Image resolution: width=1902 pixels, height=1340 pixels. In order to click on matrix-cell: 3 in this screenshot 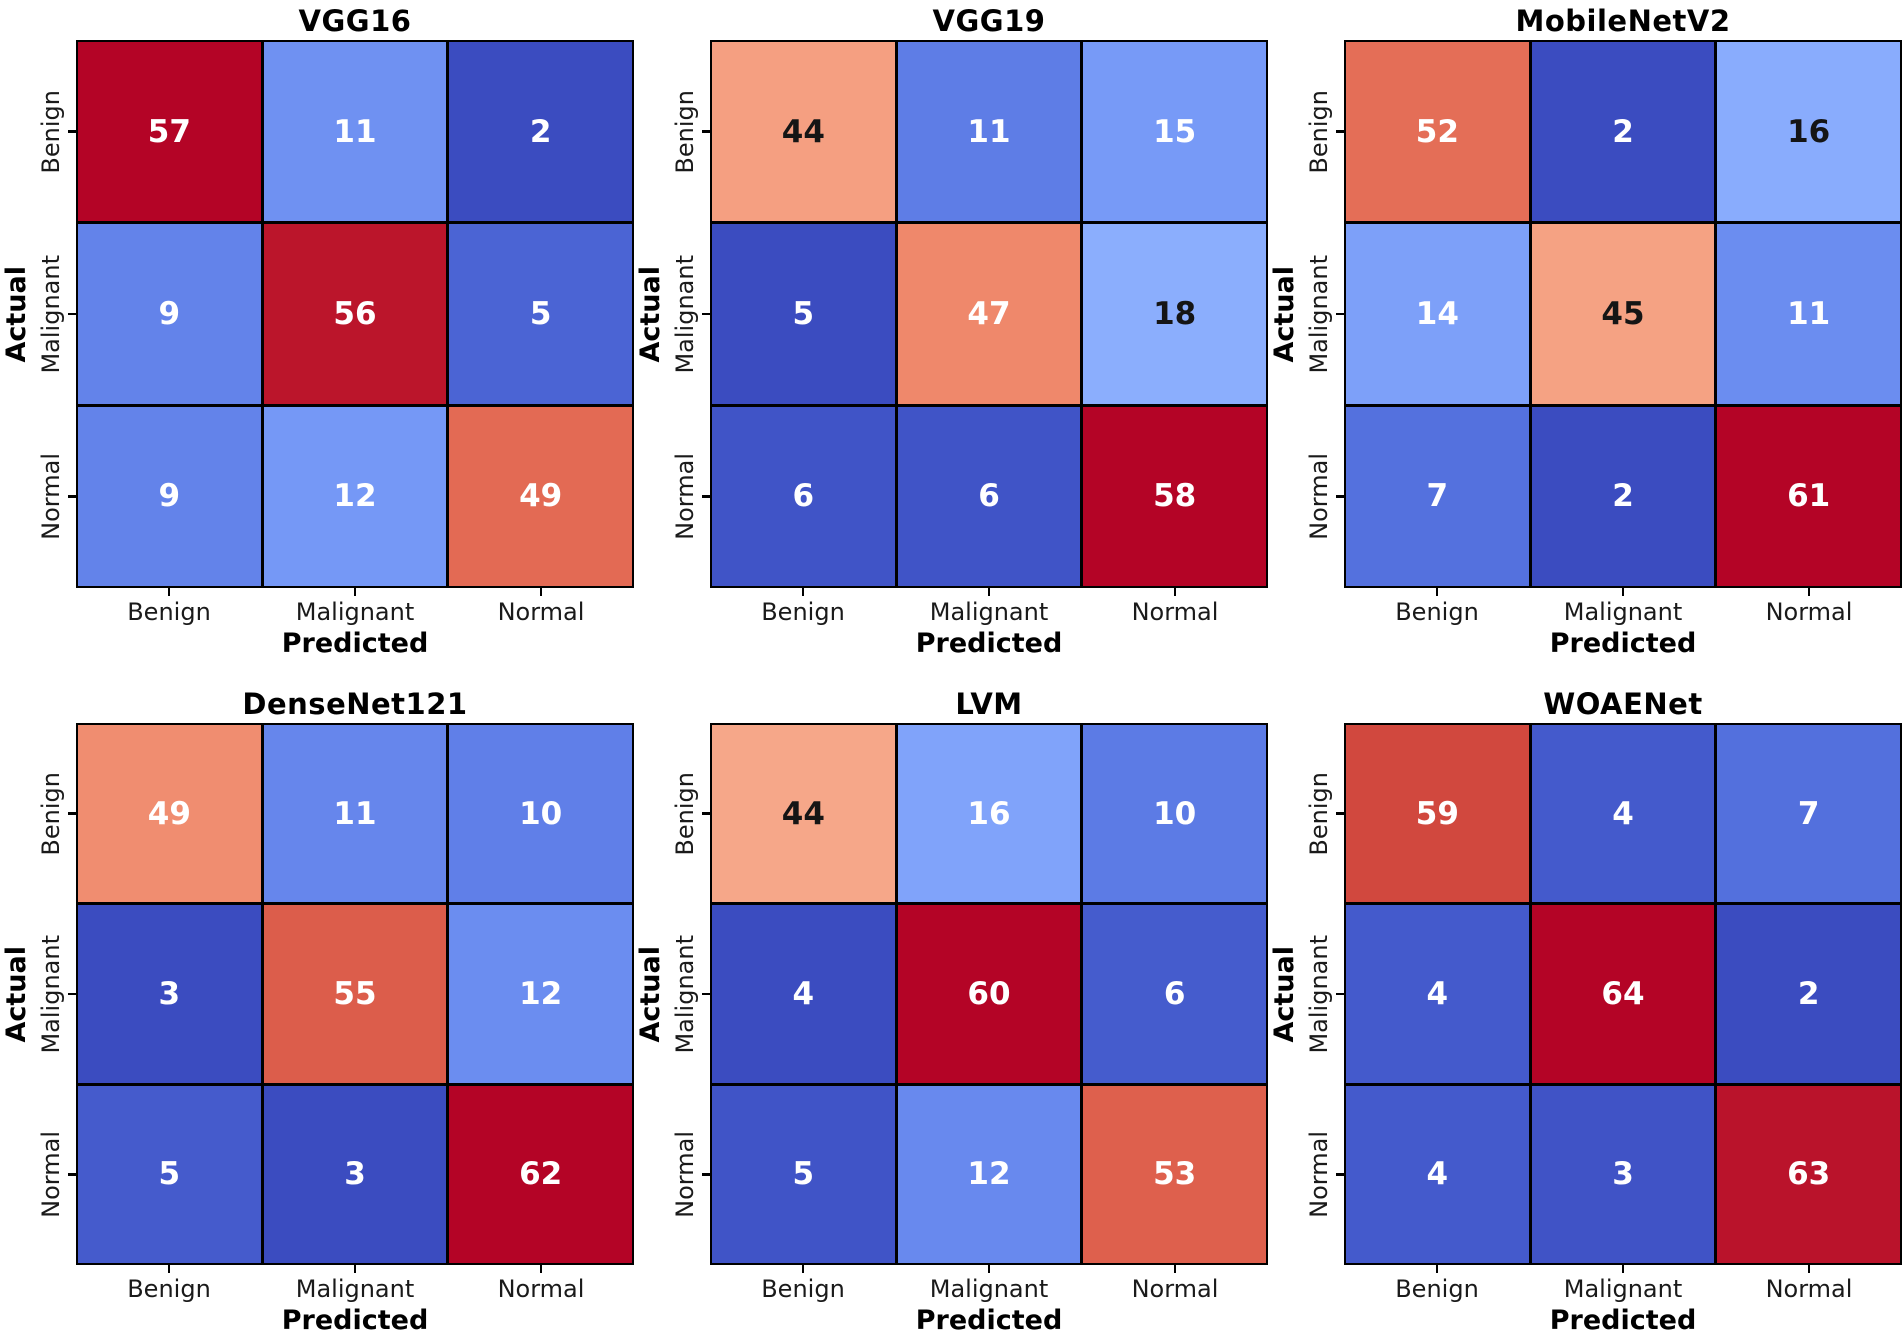, I will do `click(355, 1174)`.